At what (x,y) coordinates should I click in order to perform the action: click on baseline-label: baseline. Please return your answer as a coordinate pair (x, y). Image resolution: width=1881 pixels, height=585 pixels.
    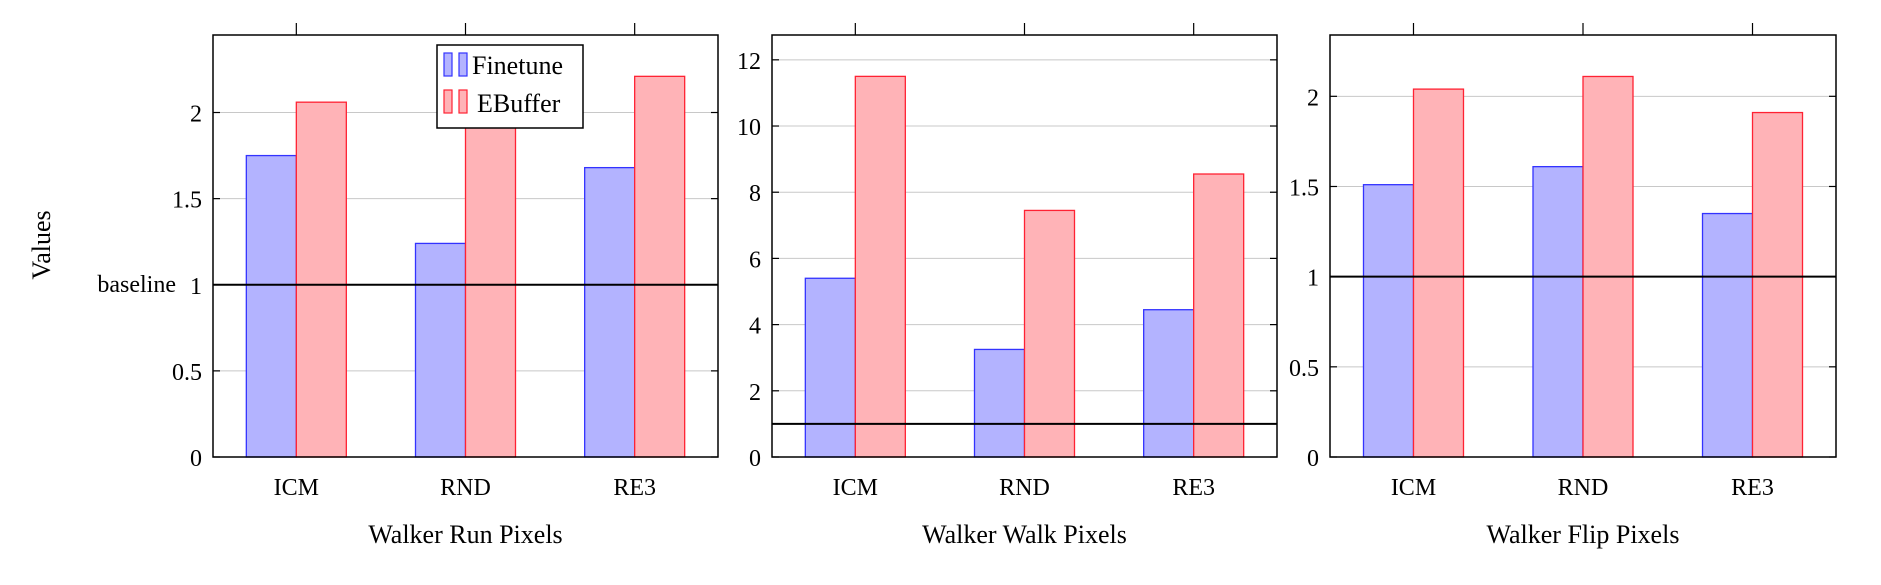
    Looking at the image, I should click on (136, 285).